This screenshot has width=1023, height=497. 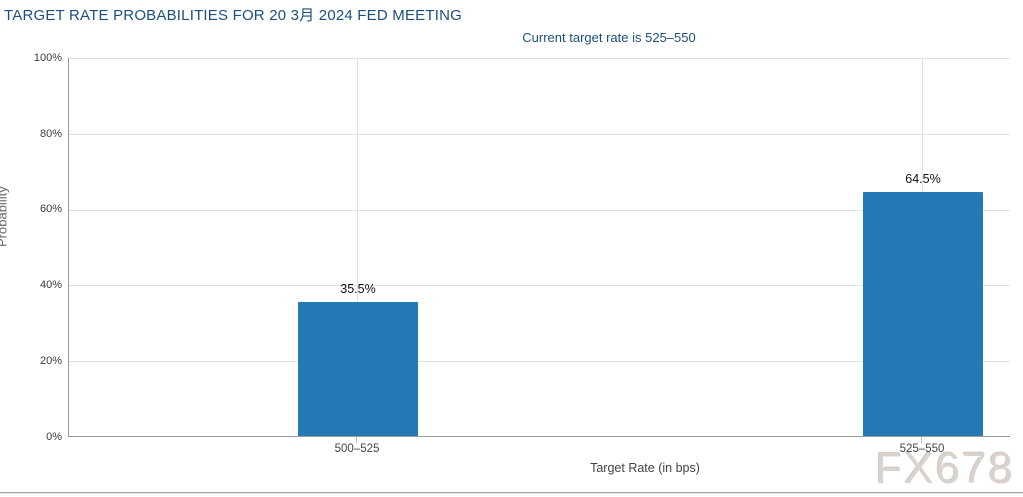 What do you see at coordinates (922, 449) in the screenshot?
I see `x-category-label-525-550: 525–550` at bounding box center [922, 449].